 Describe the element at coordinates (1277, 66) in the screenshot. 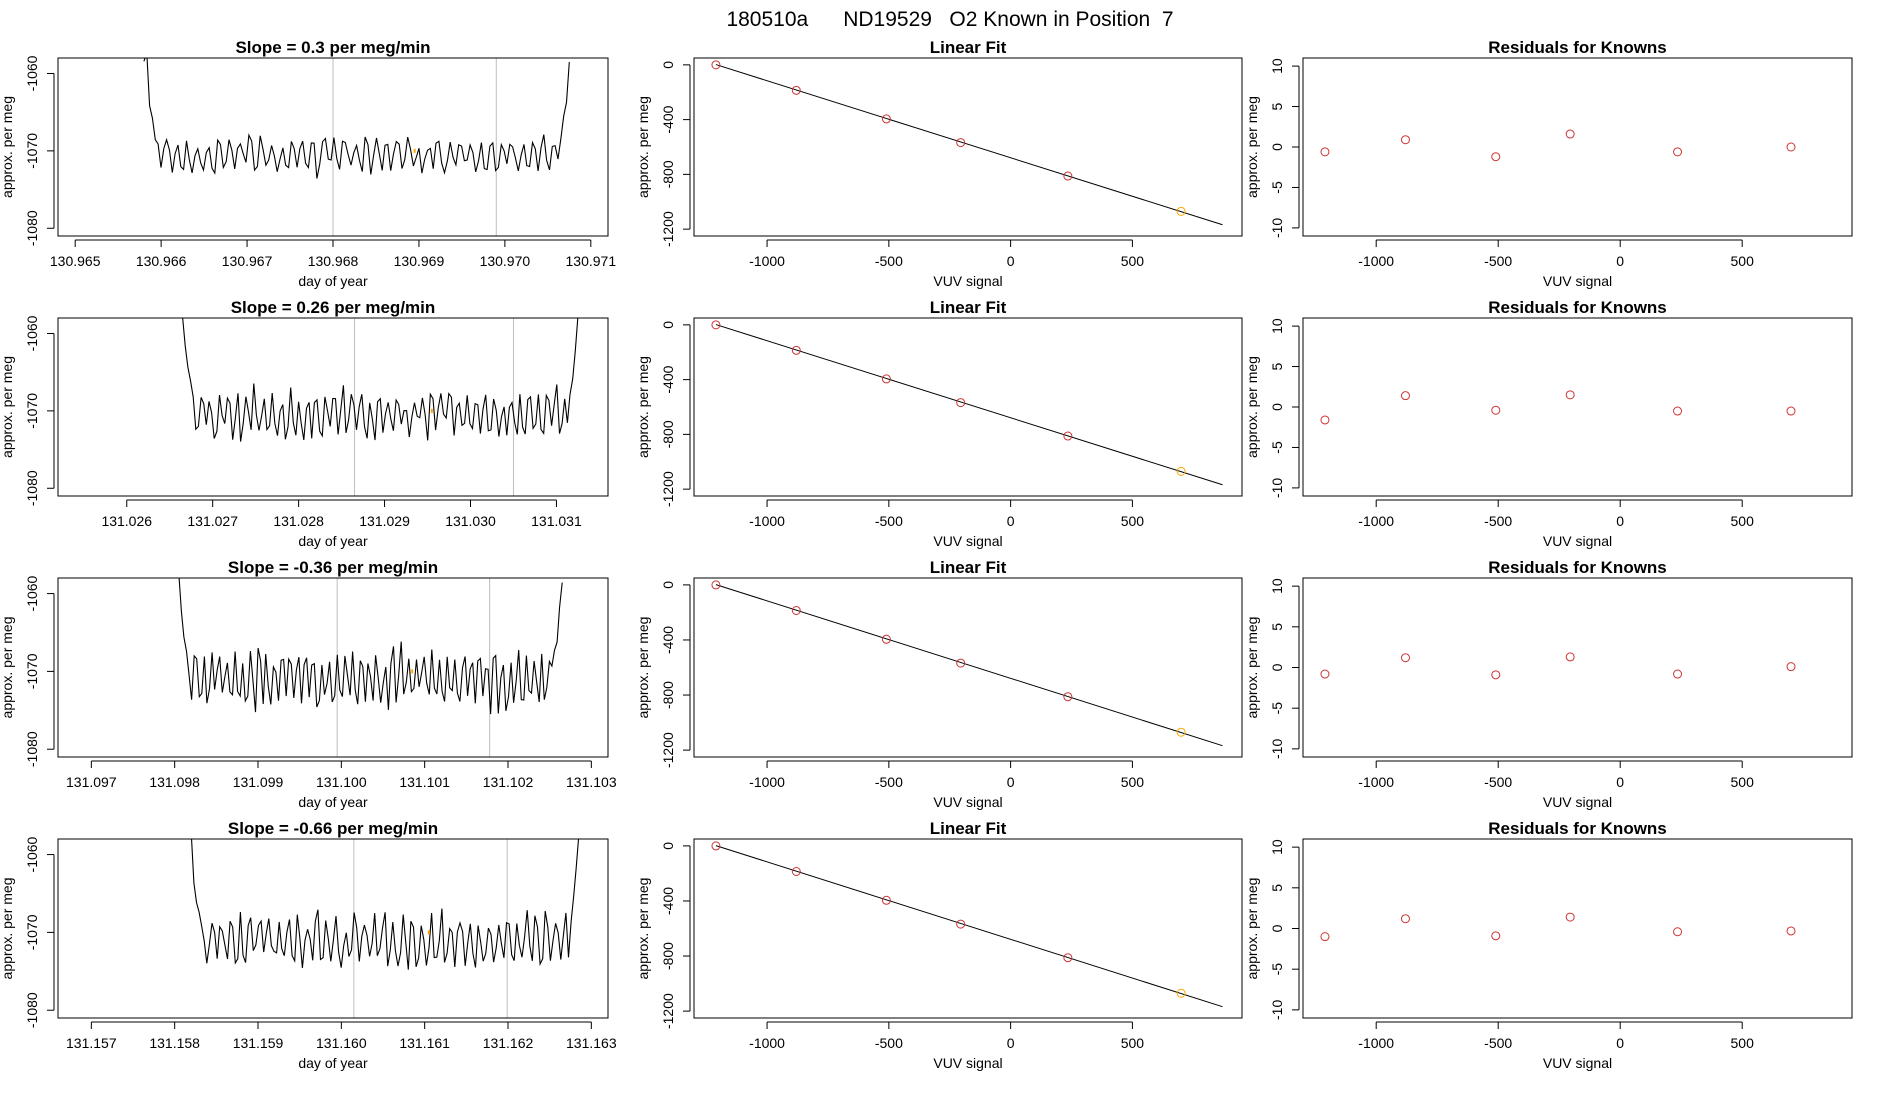

I see `y-tick-label: 10` at that location.